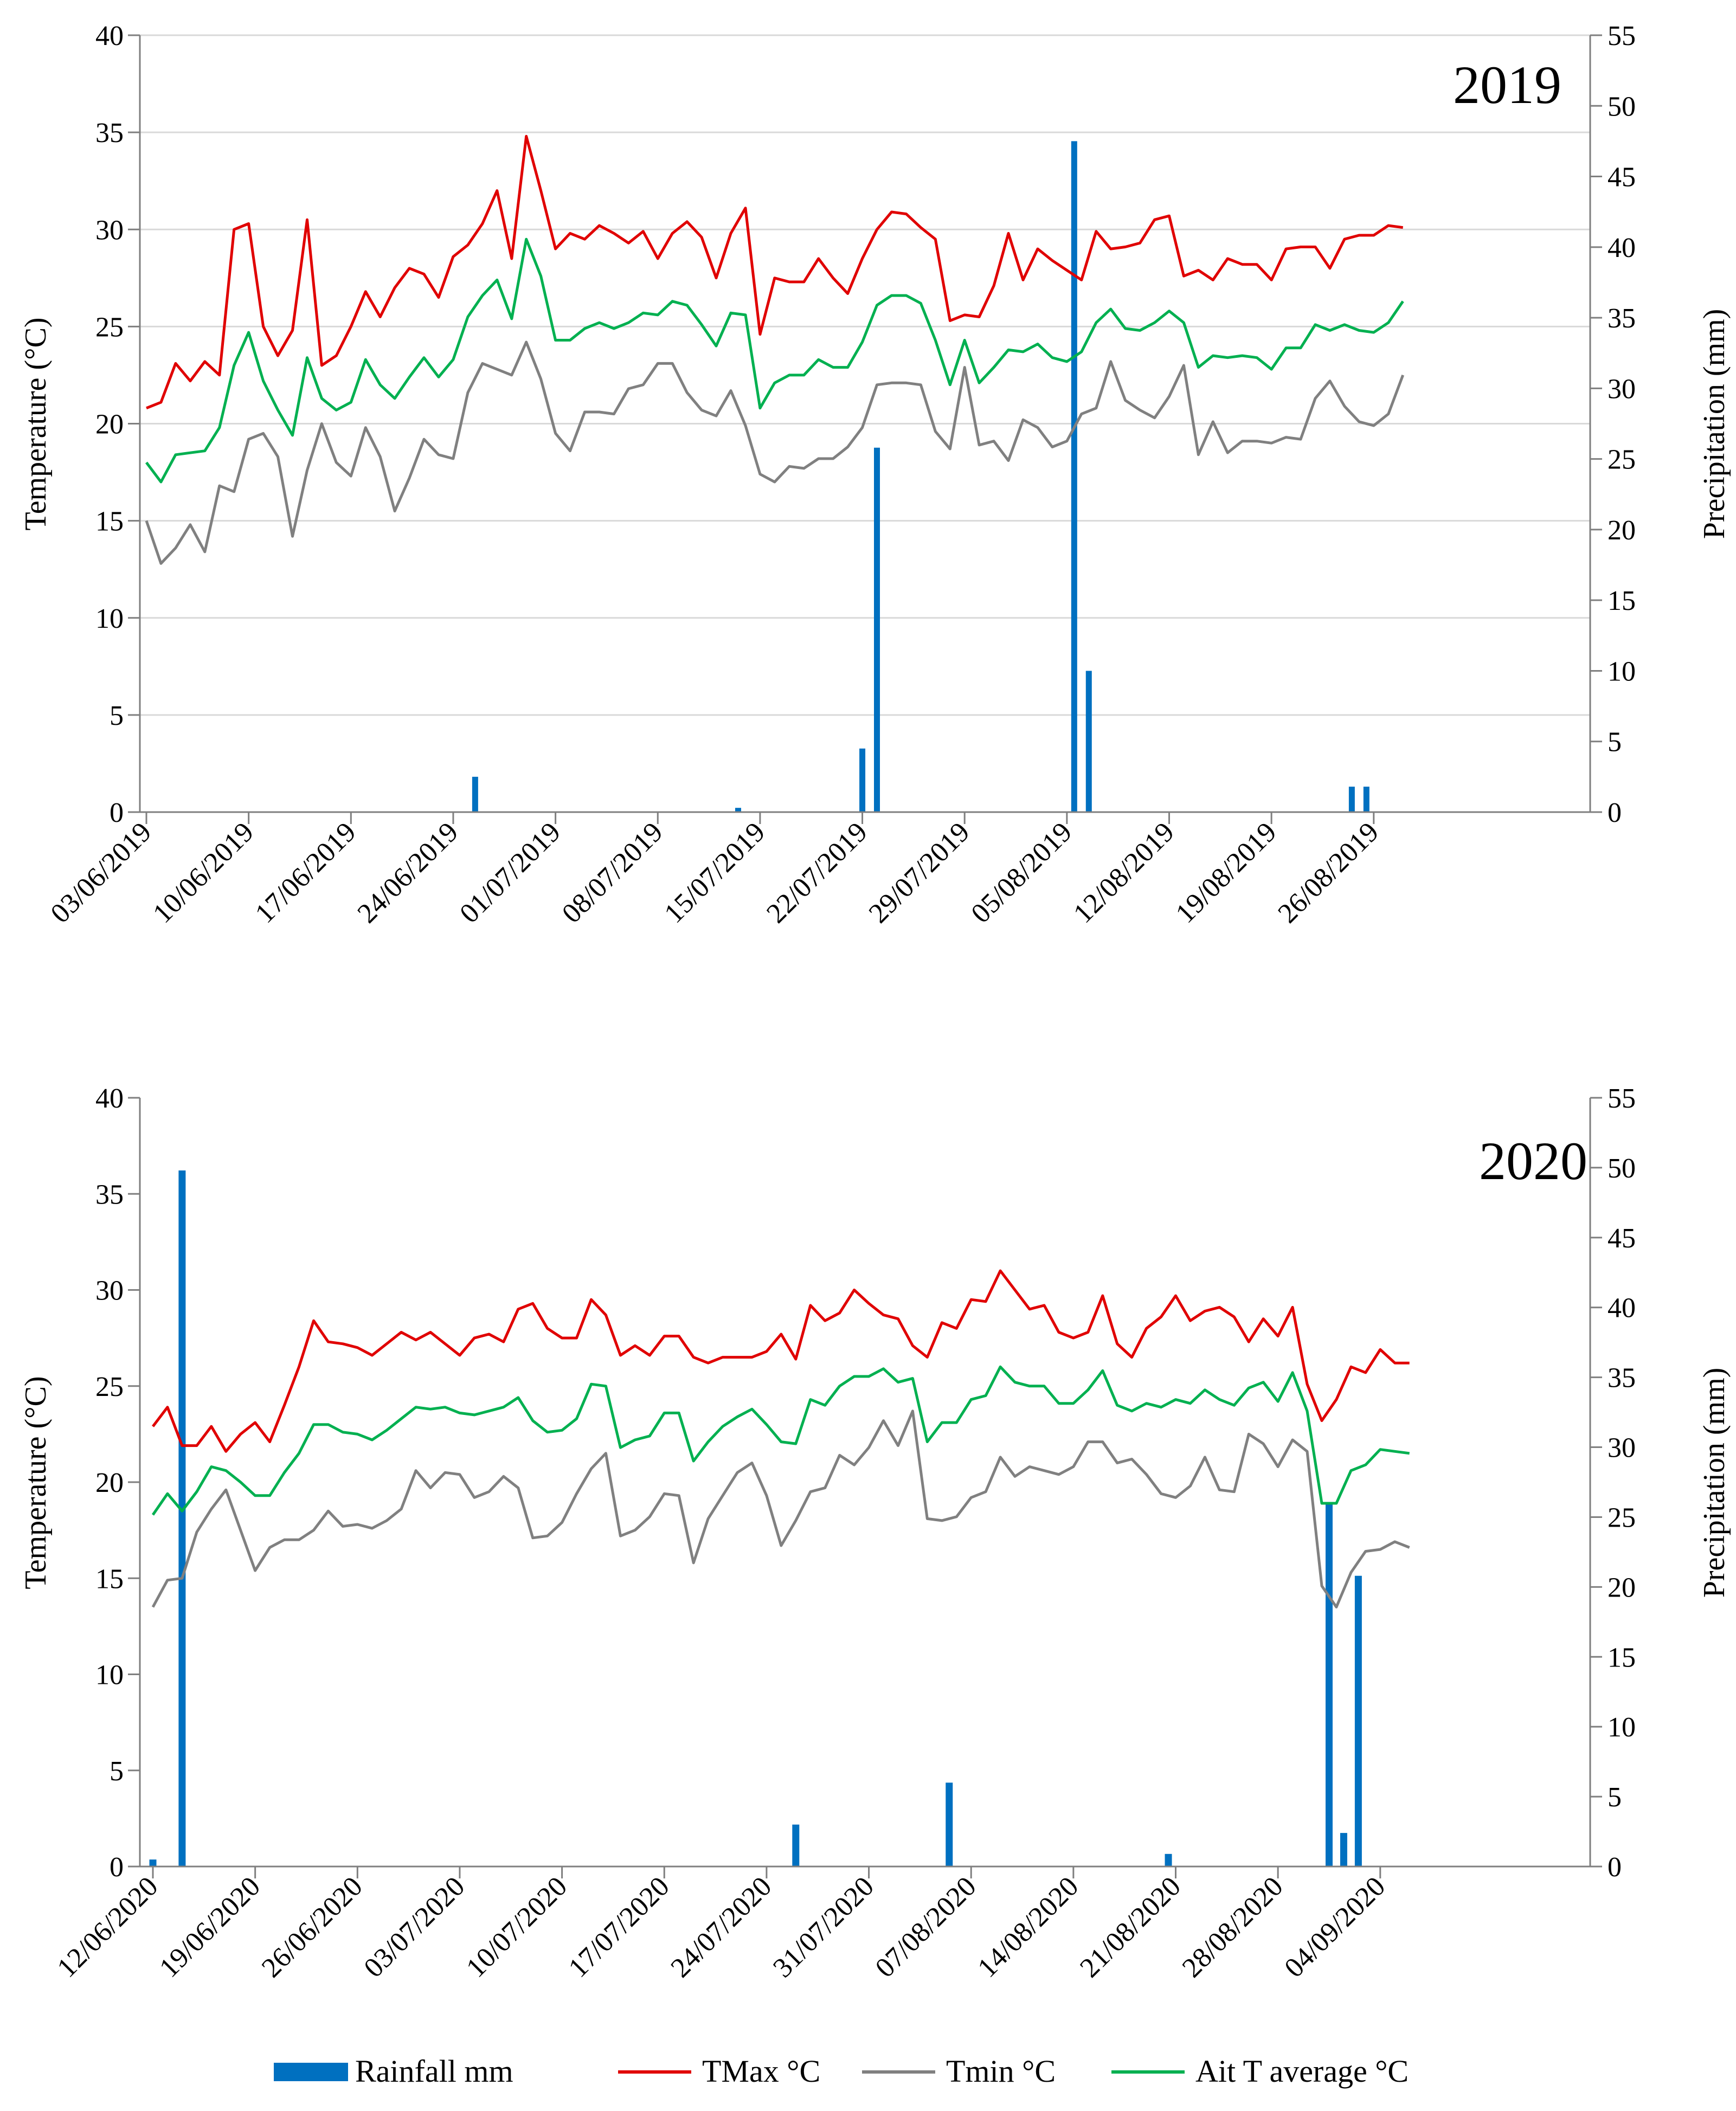 The height and width of the screenshot is (2111, 1736). What do you see at coordinates (1613, 424) in the screenshot?
I see `precipitation-axis-ticks: 0 5 10 15 20 25 30 35 40 45 50 55` at bounding box center [1613, 424].